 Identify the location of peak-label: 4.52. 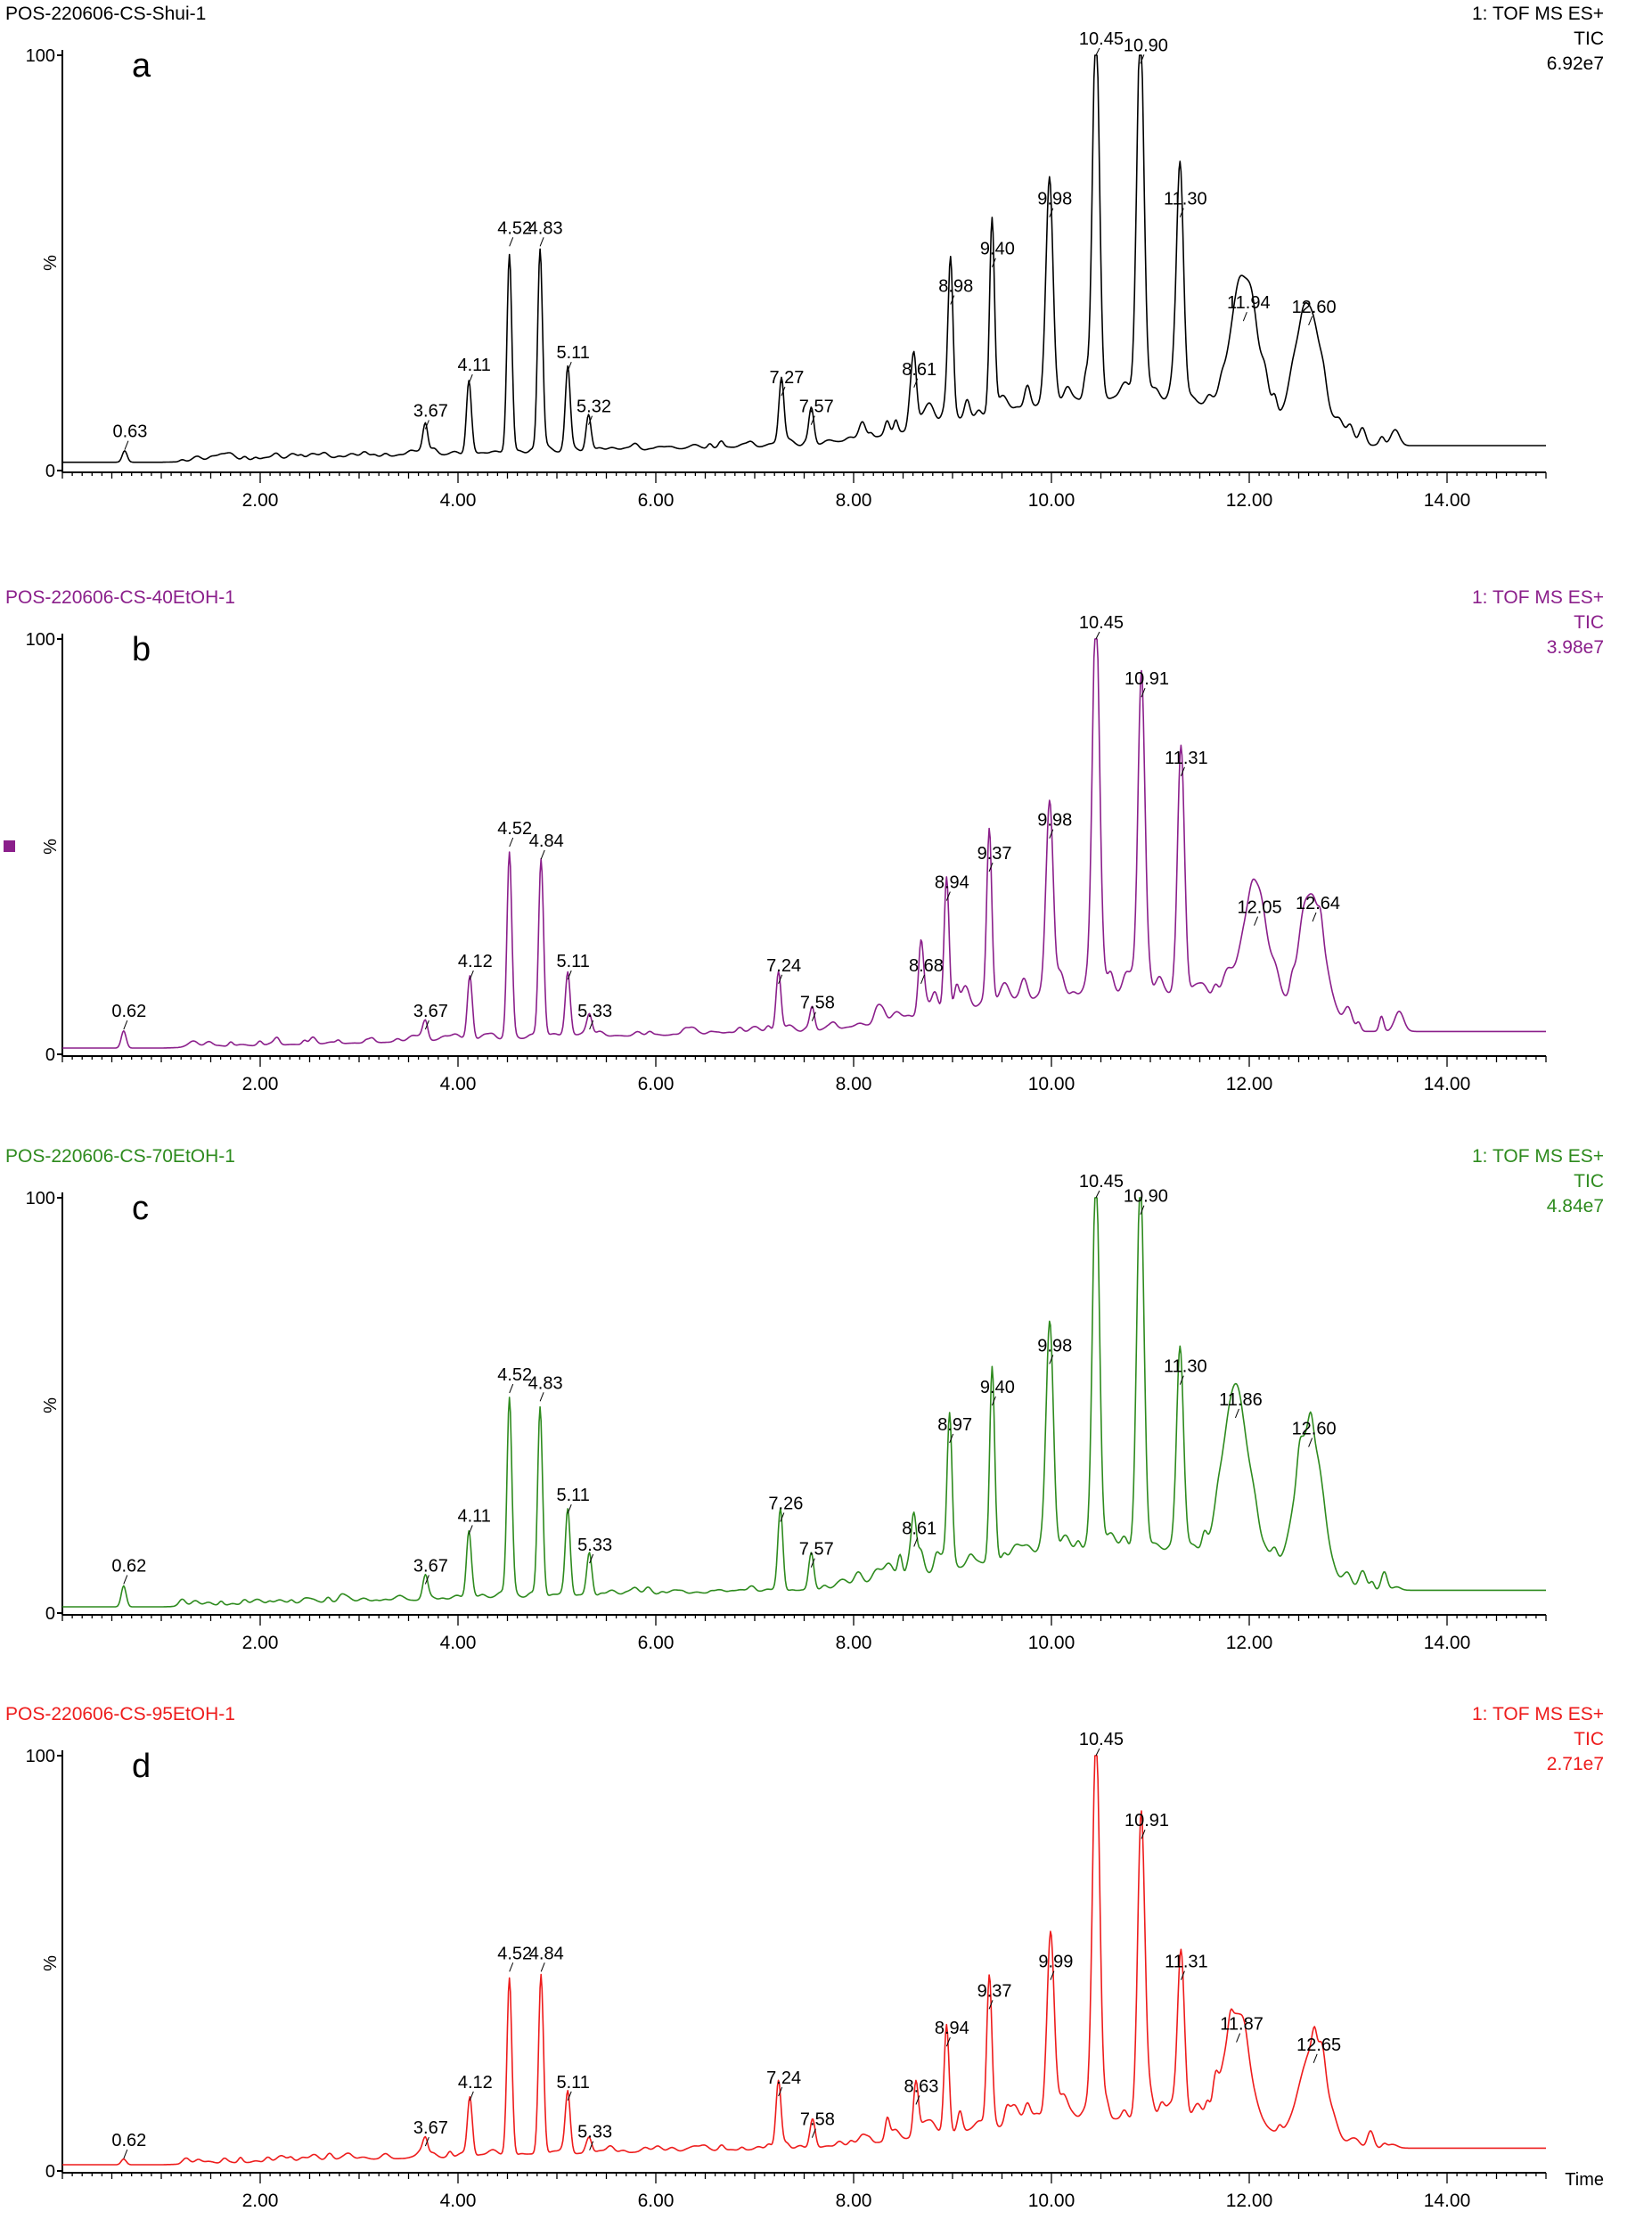
(514, 1375).